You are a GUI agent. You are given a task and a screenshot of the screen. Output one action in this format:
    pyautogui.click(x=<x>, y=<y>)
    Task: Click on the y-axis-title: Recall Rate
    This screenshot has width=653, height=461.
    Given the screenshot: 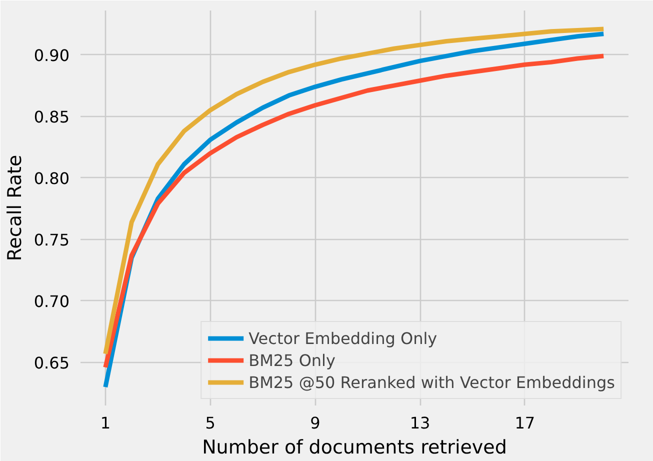 What is the action you would take?
    pyautogui.click(x=15, y=208)
    